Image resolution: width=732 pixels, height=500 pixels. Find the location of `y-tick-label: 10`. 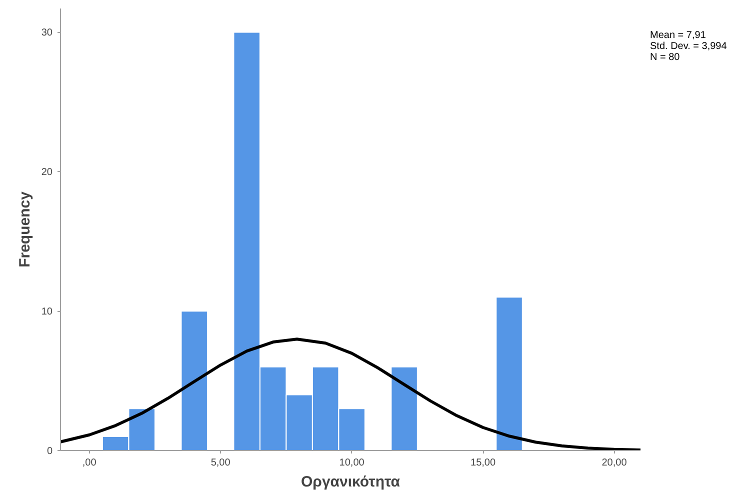

y-tick-label: 10 is located at coordinates (47, 312).